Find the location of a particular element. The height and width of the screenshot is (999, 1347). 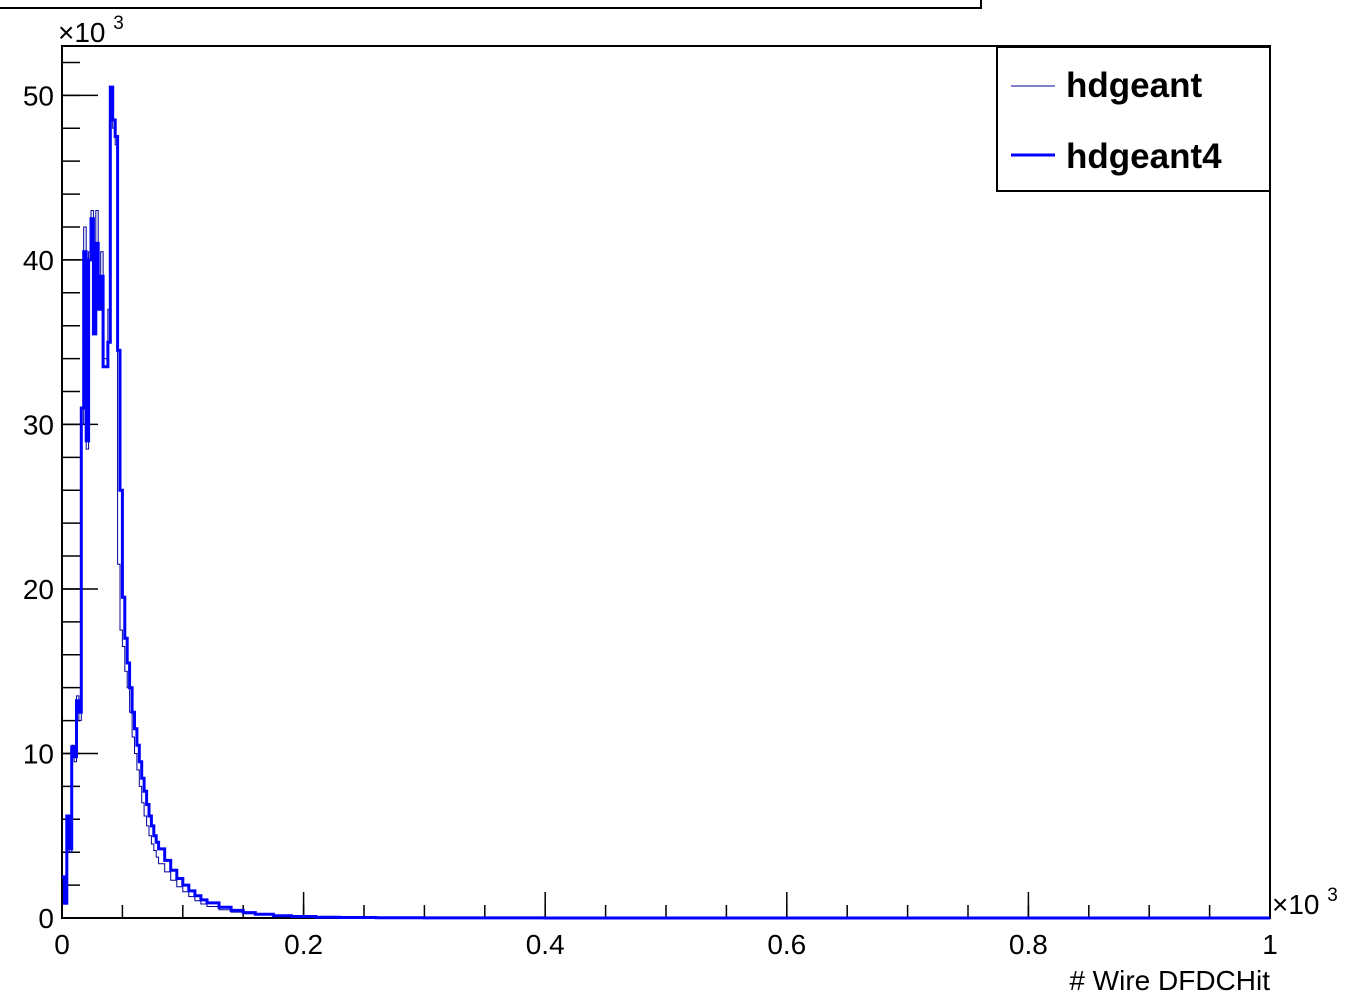

y-multiplier: ×10 3 is located at coordinates (91, 30).